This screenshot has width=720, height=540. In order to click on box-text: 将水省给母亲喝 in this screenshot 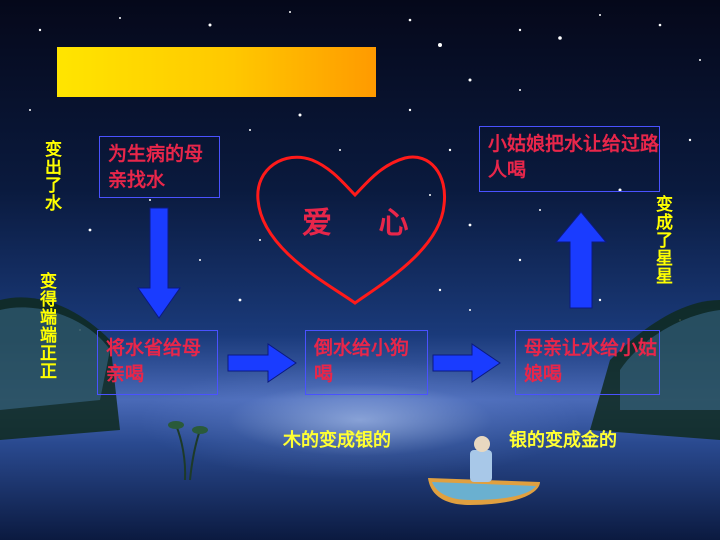, I will do `click(154, 361)`.